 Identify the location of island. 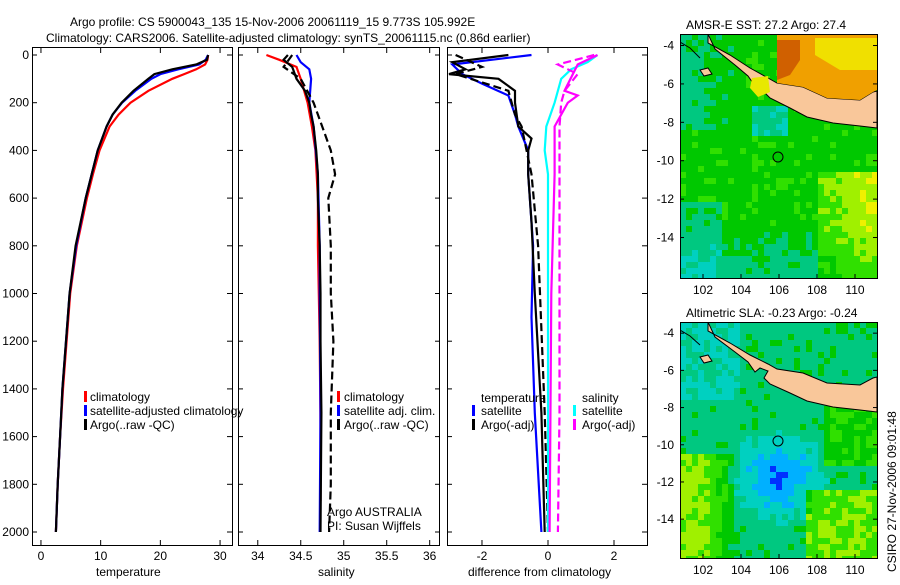
(706, 72).